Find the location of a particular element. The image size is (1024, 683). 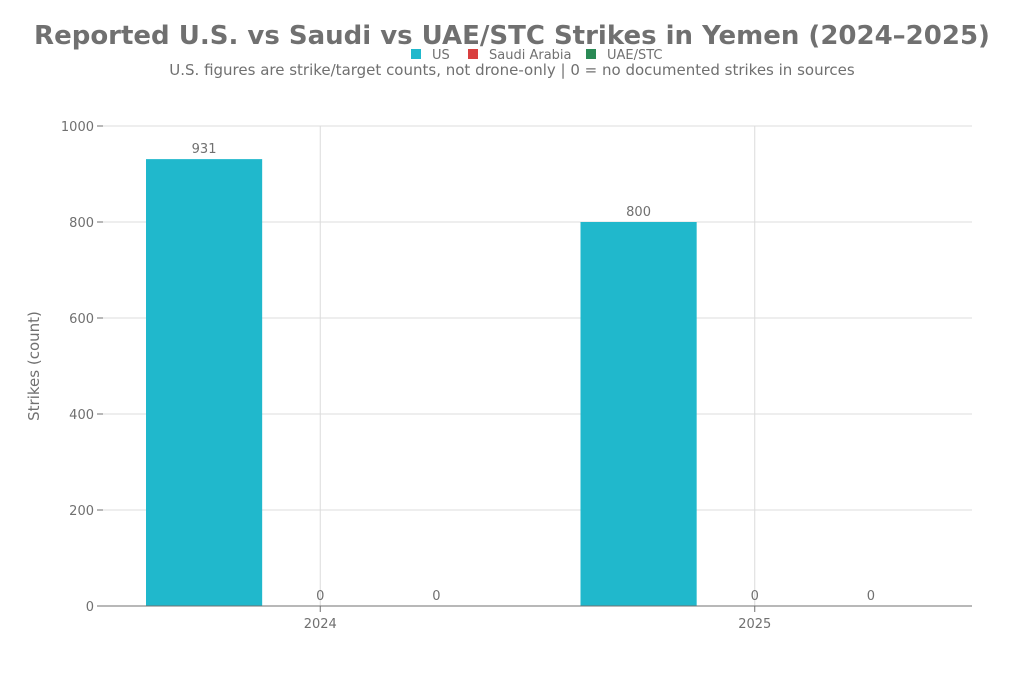

legend-label-1: Saudi Arabia is located at coordinates (530, 55).